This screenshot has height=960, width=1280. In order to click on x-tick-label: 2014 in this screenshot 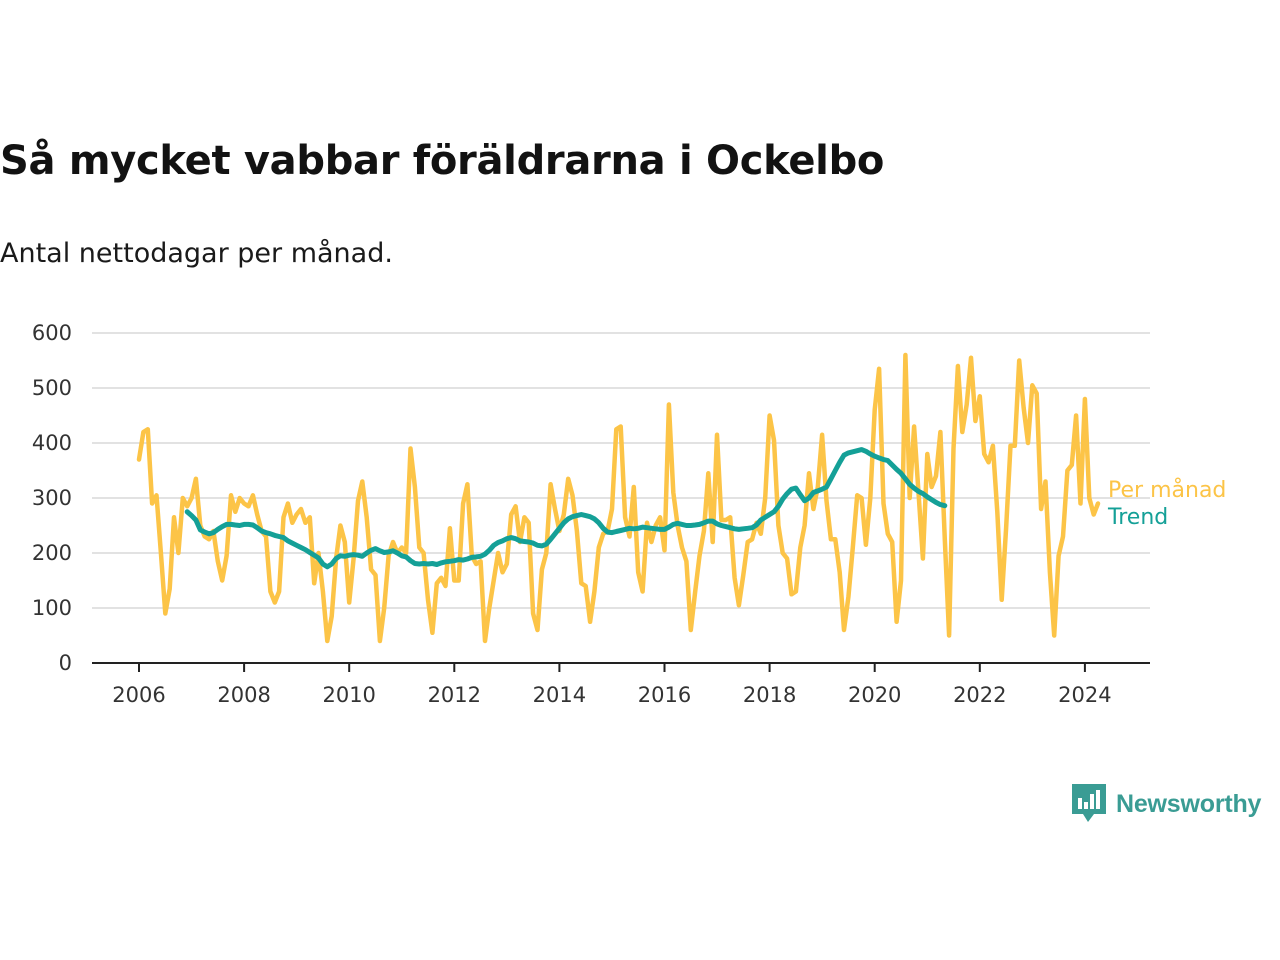, I will do `click(559, 695)`.